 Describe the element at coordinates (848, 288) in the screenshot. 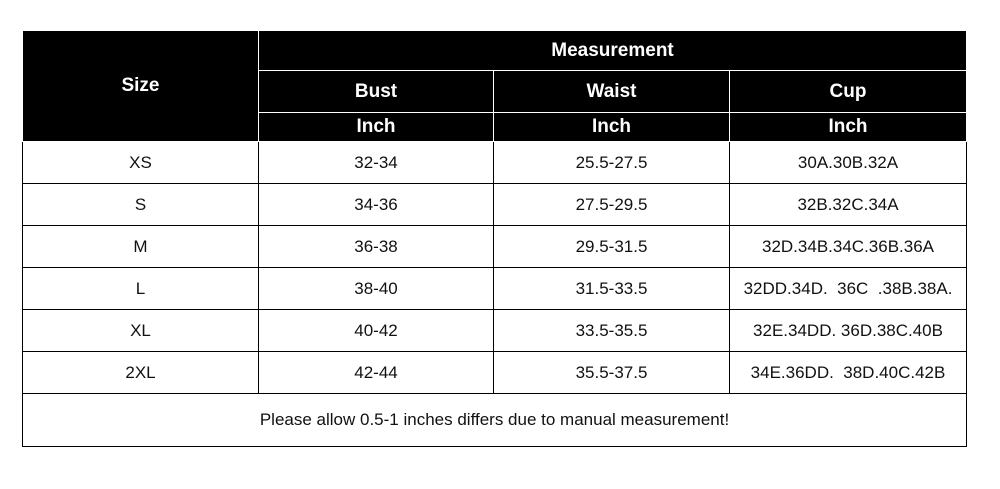

I see `measure-cell: 32DD.34D. 36C .38B.38A.` at that location.